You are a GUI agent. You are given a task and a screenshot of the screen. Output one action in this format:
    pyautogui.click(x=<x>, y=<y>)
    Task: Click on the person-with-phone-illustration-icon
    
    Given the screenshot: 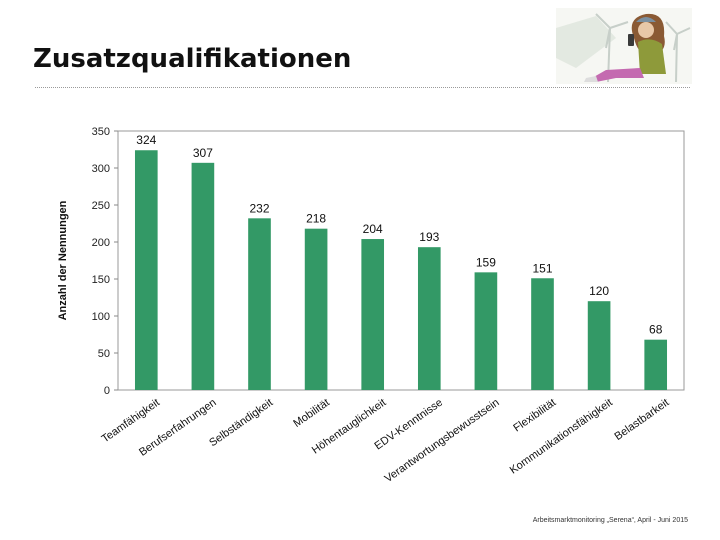 What is the action you would take?
    pyautogui.click(x=624, y=46)
    